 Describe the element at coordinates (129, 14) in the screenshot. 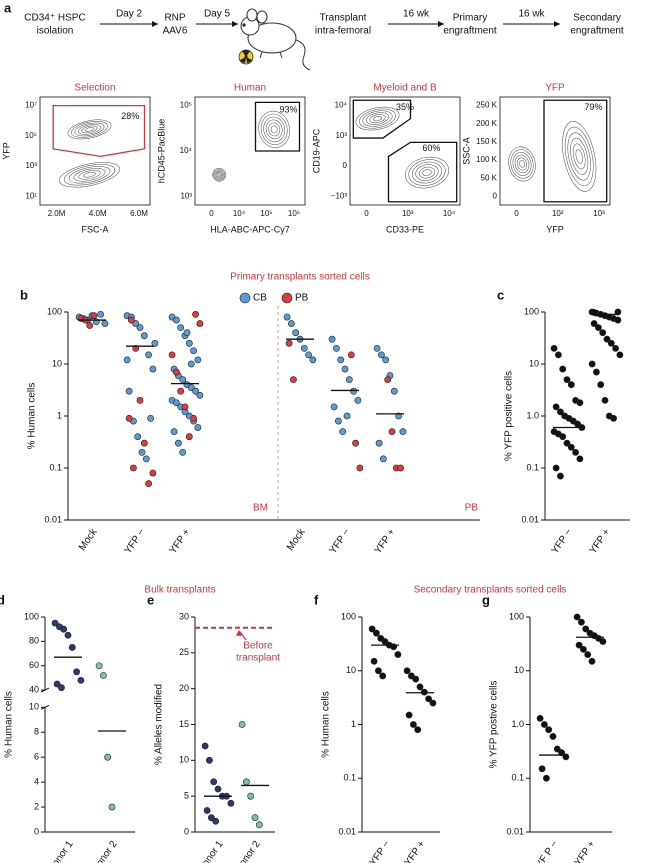

I see `arrow-label: Day 2` at that location.